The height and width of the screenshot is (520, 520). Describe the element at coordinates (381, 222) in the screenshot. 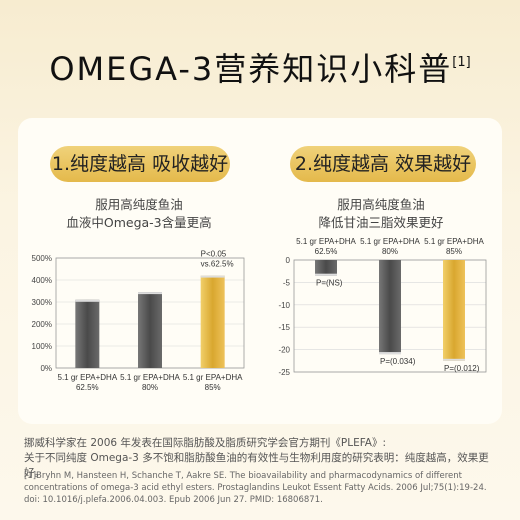

I see `panel-subtitle-2: 降低甘油三脂效果更好` at that location.